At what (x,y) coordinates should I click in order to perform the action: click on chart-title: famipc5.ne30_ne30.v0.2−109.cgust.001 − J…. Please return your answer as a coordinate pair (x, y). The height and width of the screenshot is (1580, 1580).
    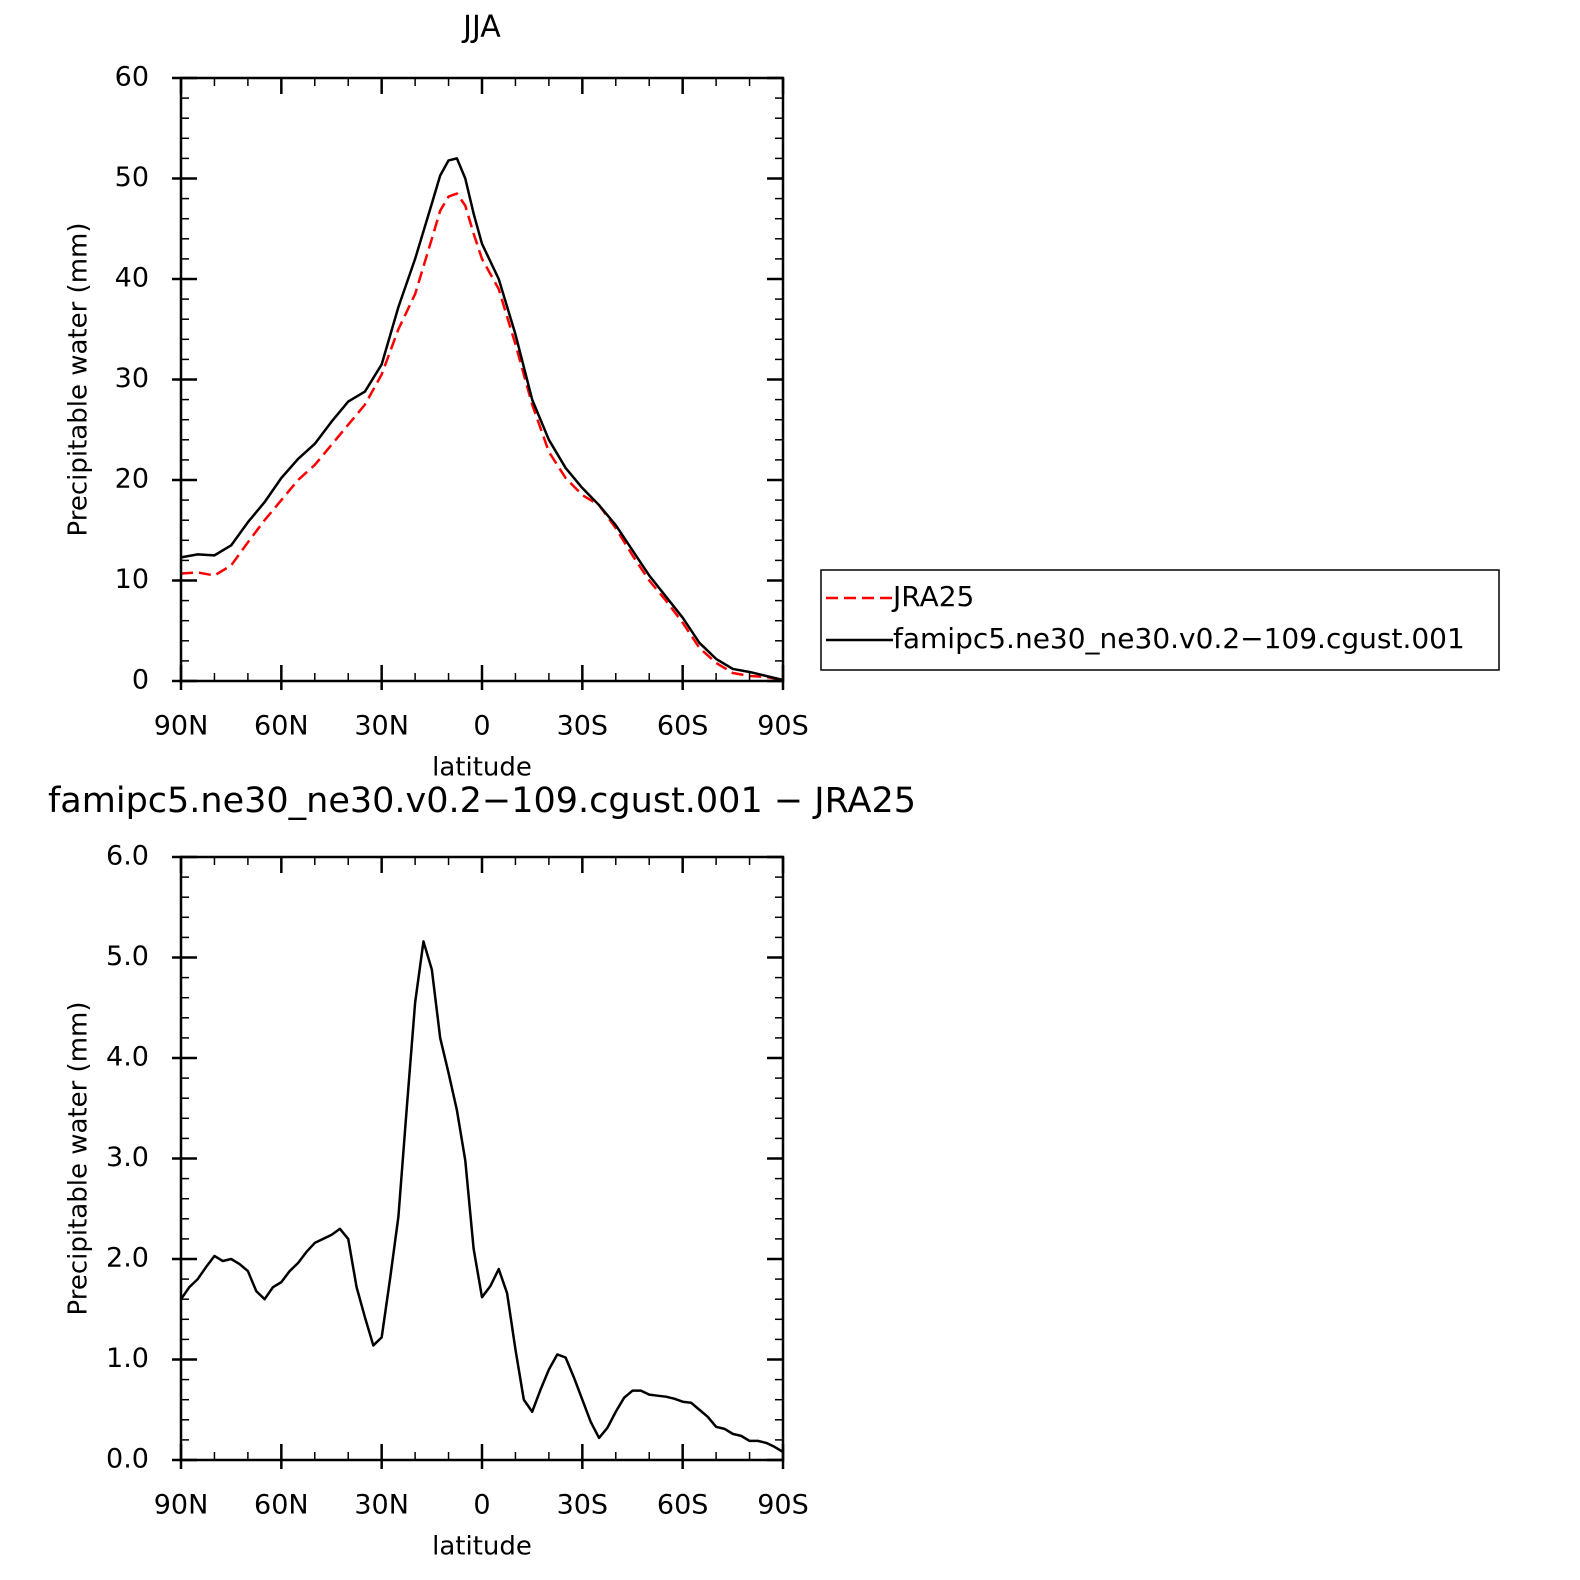
    Looking at the image, I should click on (482, 801).